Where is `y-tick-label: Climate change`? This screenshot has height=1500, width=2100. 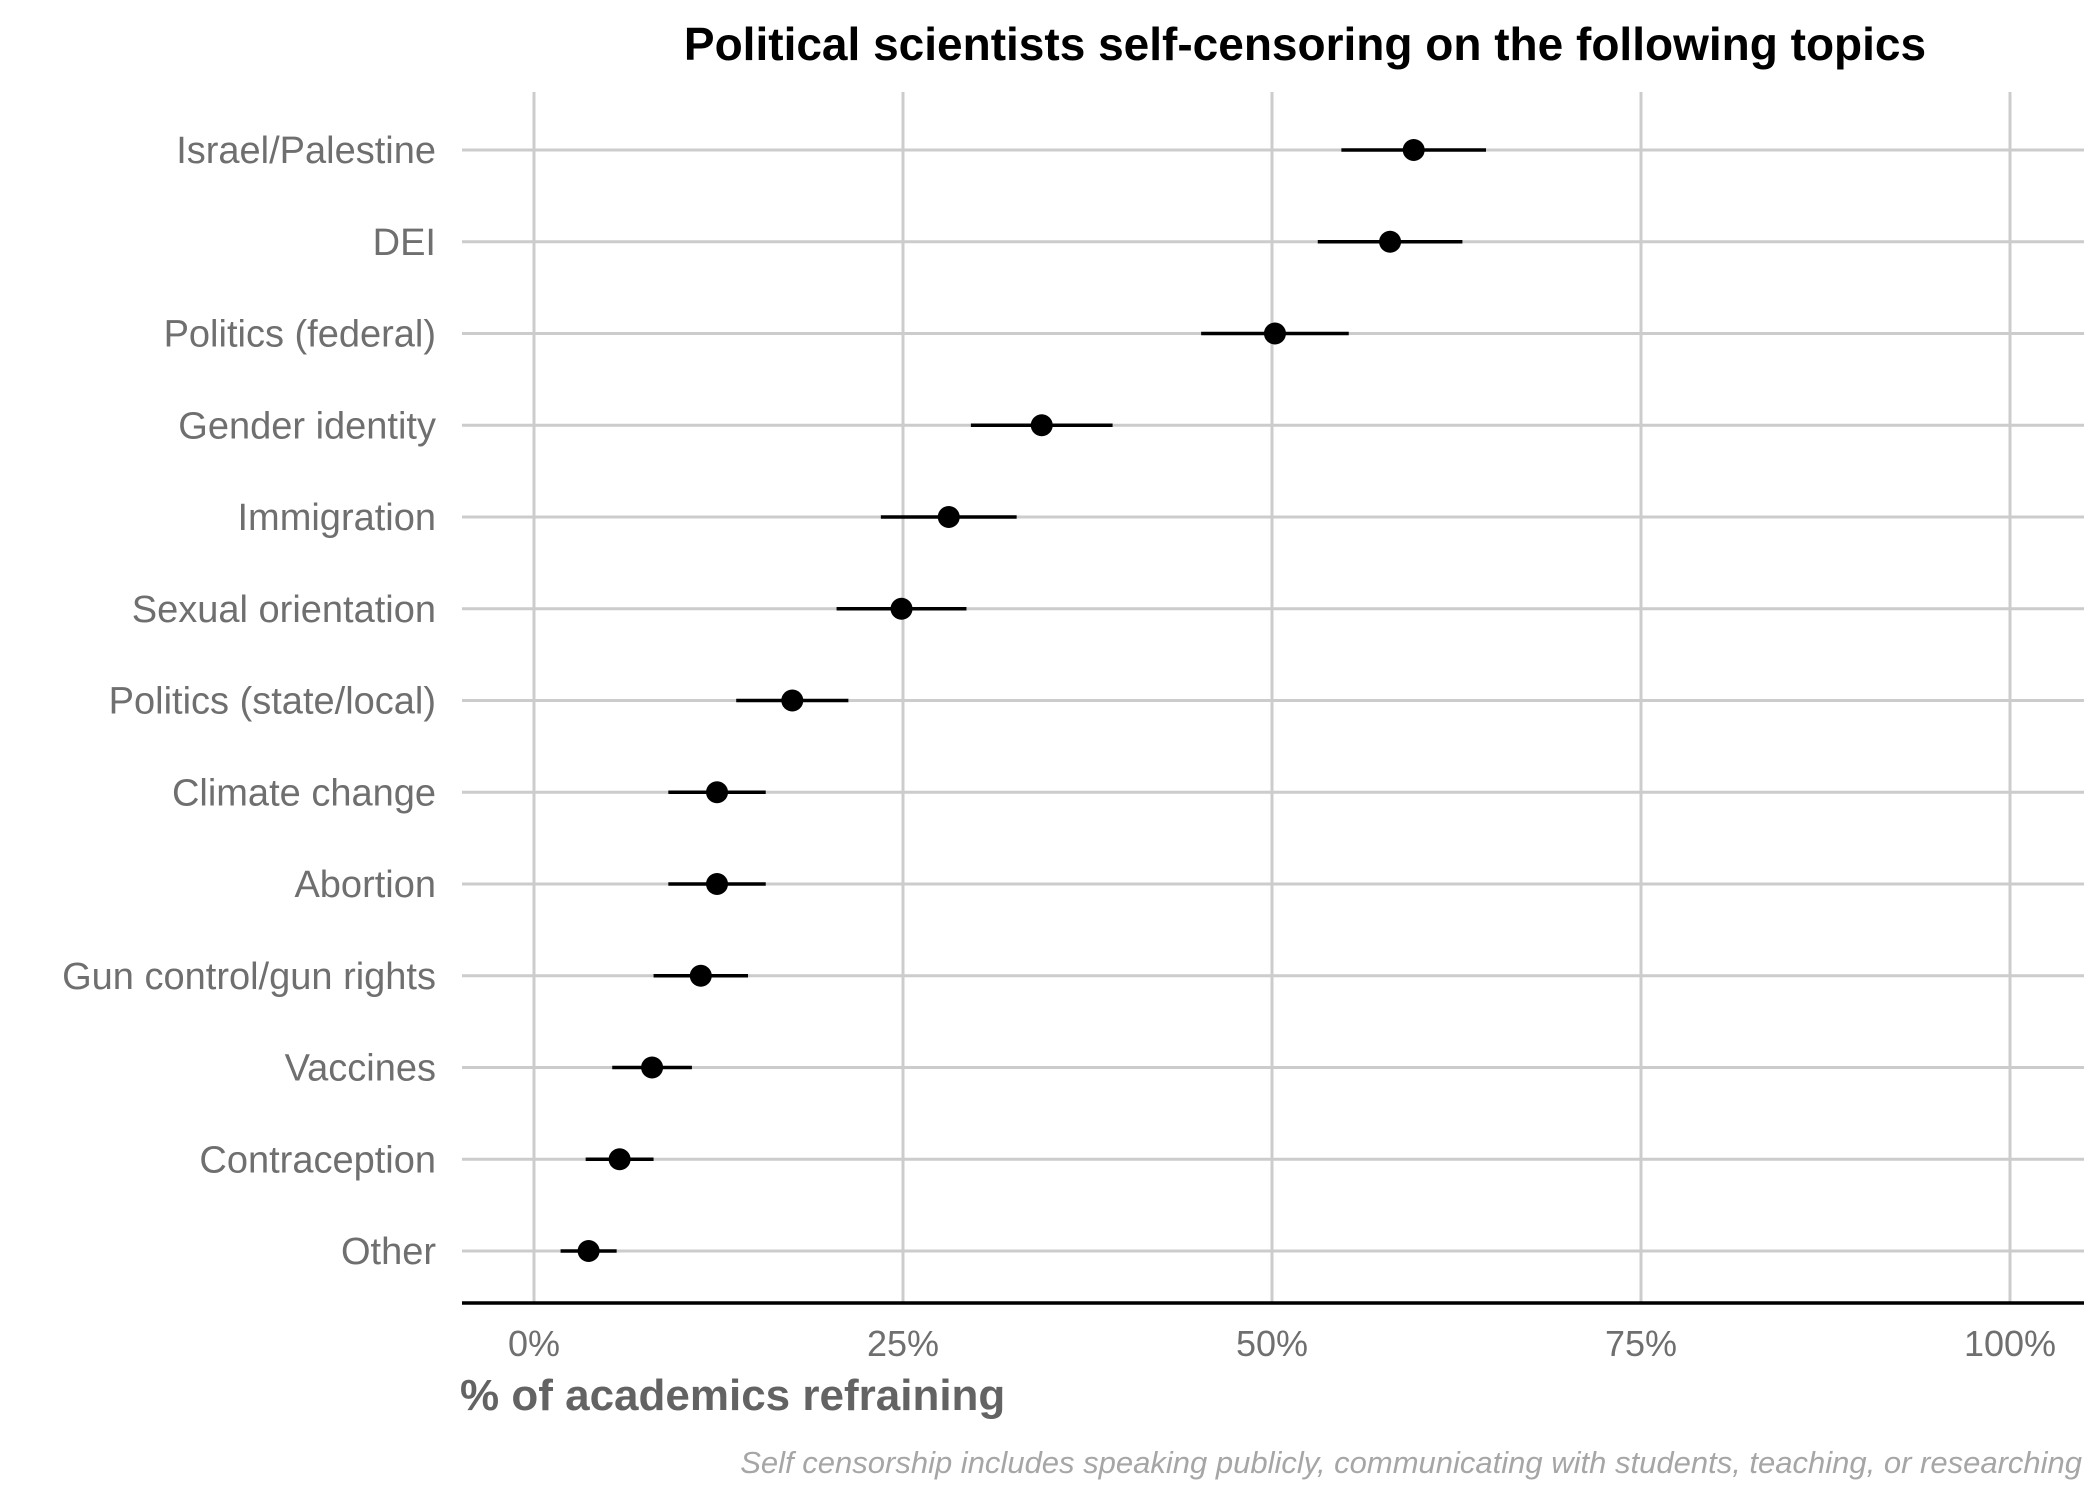
y-tick-label: Climate change is located at coordinates (304, 793).